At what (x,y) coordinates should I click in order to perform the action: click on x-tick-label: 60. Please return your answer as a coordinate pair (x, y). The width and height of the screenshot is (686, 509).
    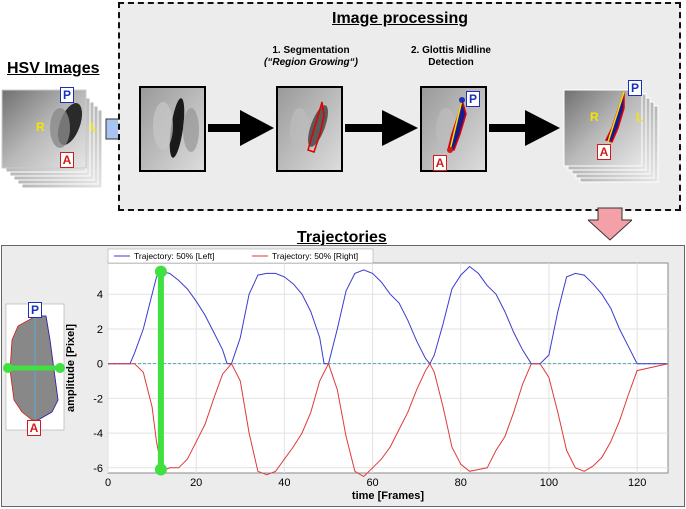
    Looking at the image, I should click on (372, 483).